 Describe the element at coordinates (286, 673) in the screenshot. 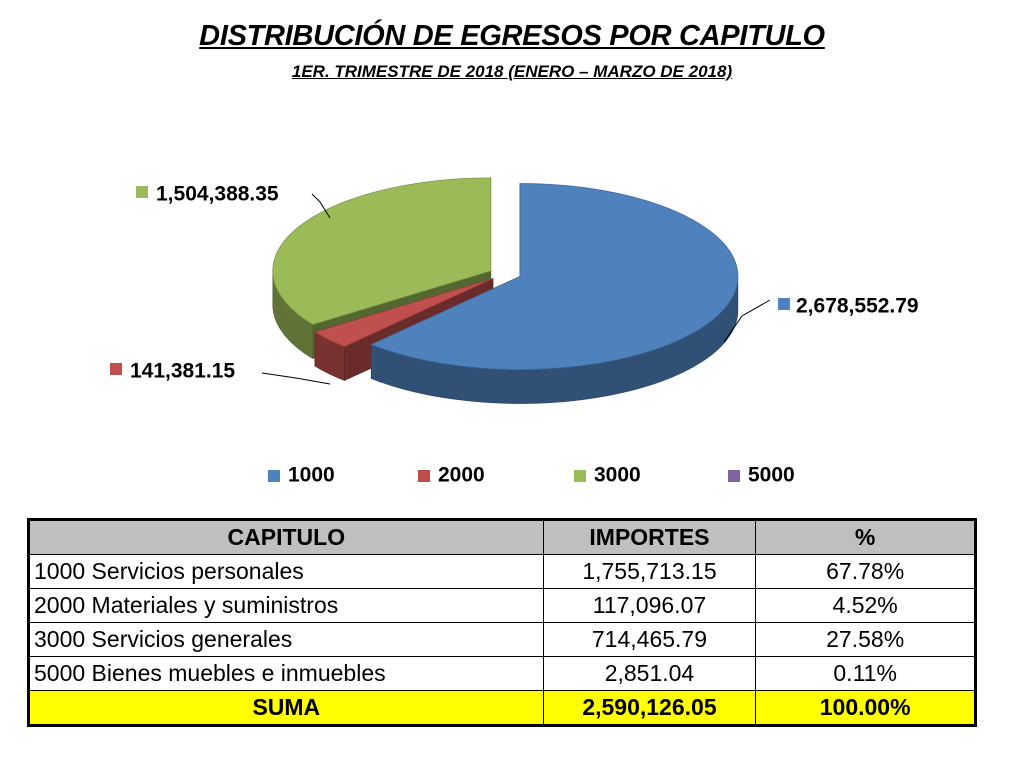

I see `row-capitulo: 5000 Bienes muebles e inmuebles` at that location.